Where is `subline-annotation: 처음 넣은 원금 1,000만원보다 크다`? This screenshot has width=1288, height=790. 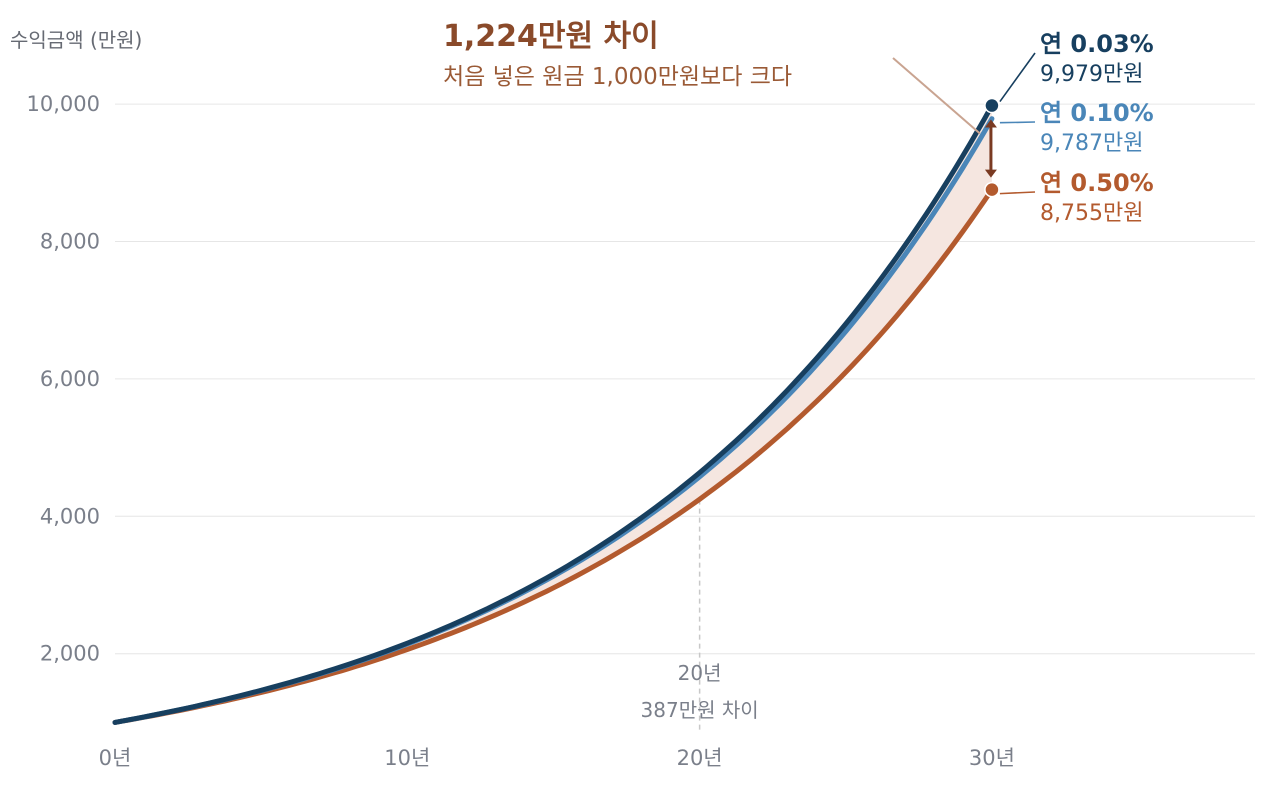 subline-annotation: 처음 넣은 원금 1,000만원보다 크다 is located at coordinates (617, 77).